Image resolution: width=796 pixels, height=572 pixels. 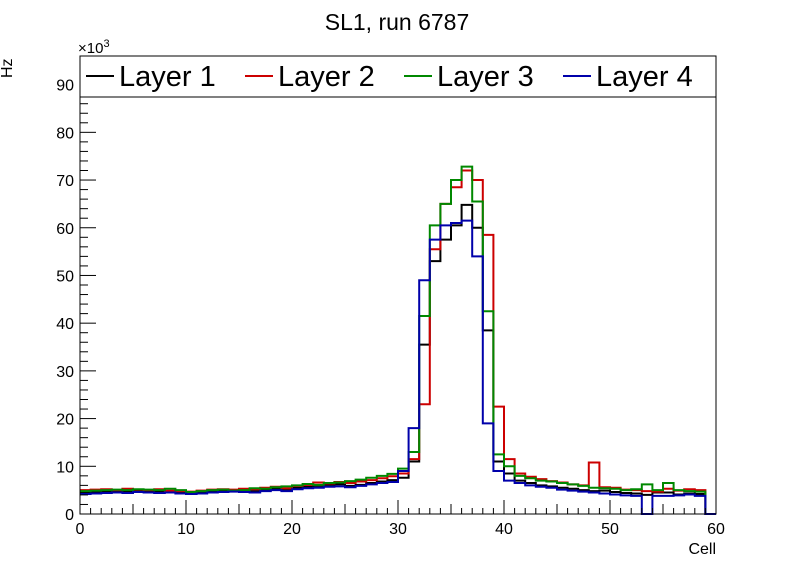 I want to click on x-tick-label: 60, so click(x=716, y=529).